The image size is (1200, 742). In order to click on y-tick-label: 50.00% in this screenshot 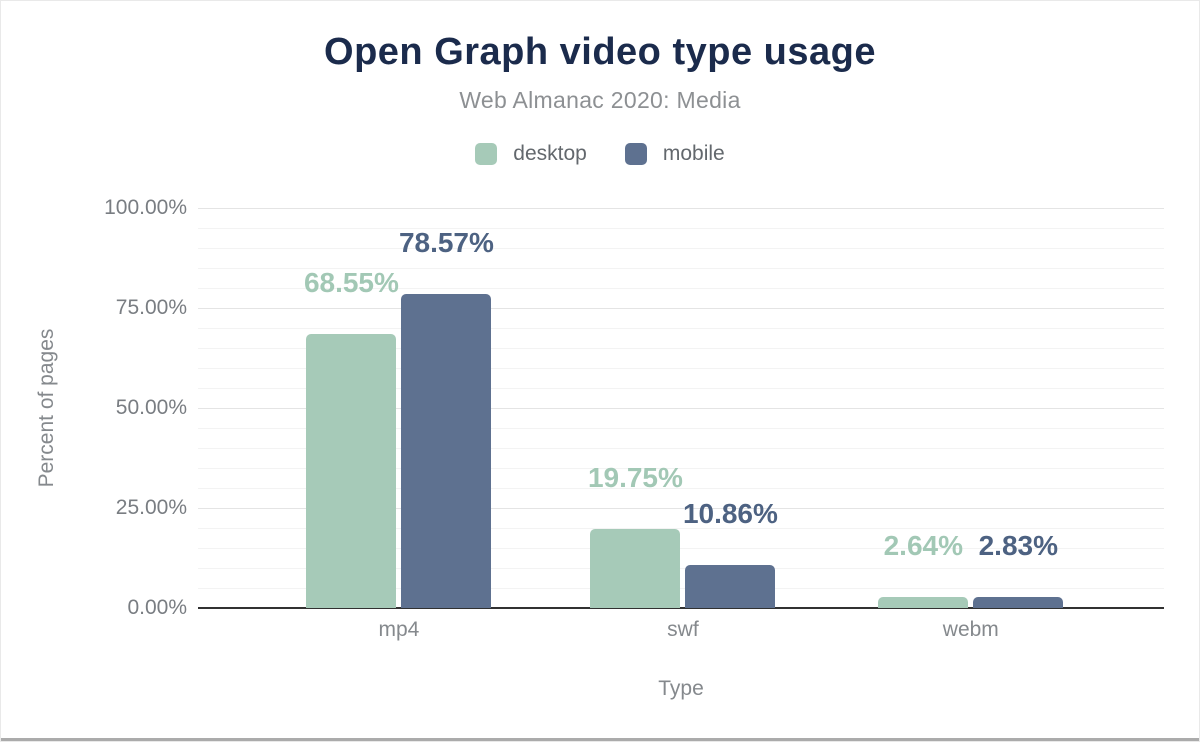, I will do `click(151, 407)`.